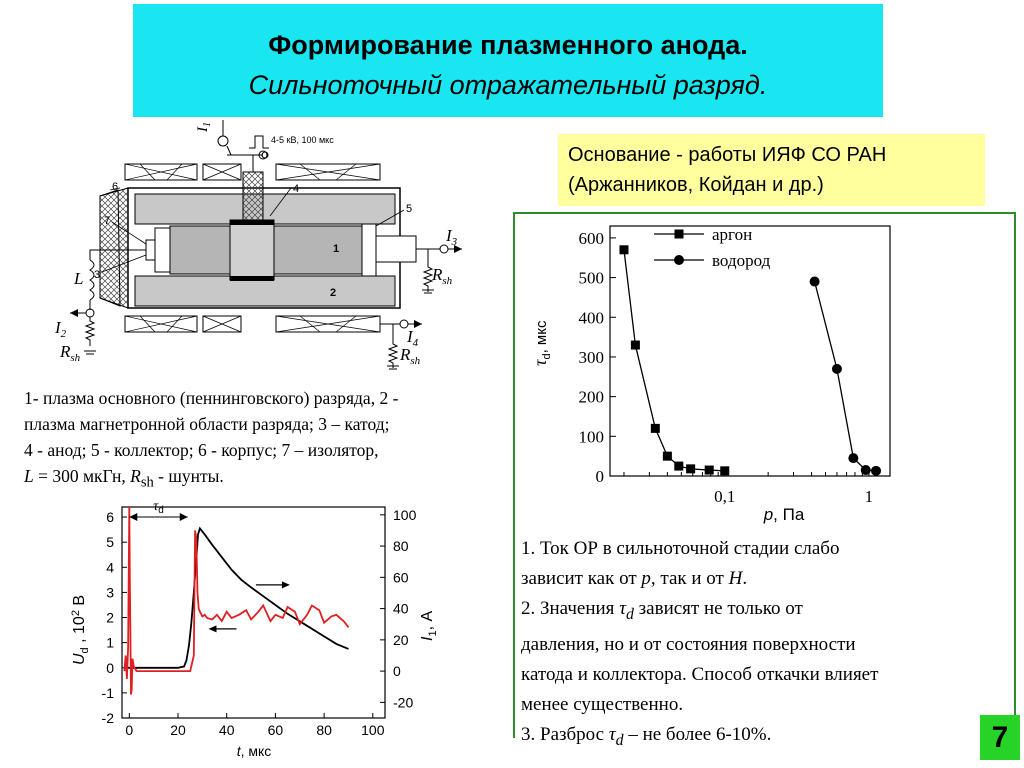  What do you see at coordinates (592, 278) in the screenshot?
I see `y-tick-label: 500` at bounding box center [592, 278].